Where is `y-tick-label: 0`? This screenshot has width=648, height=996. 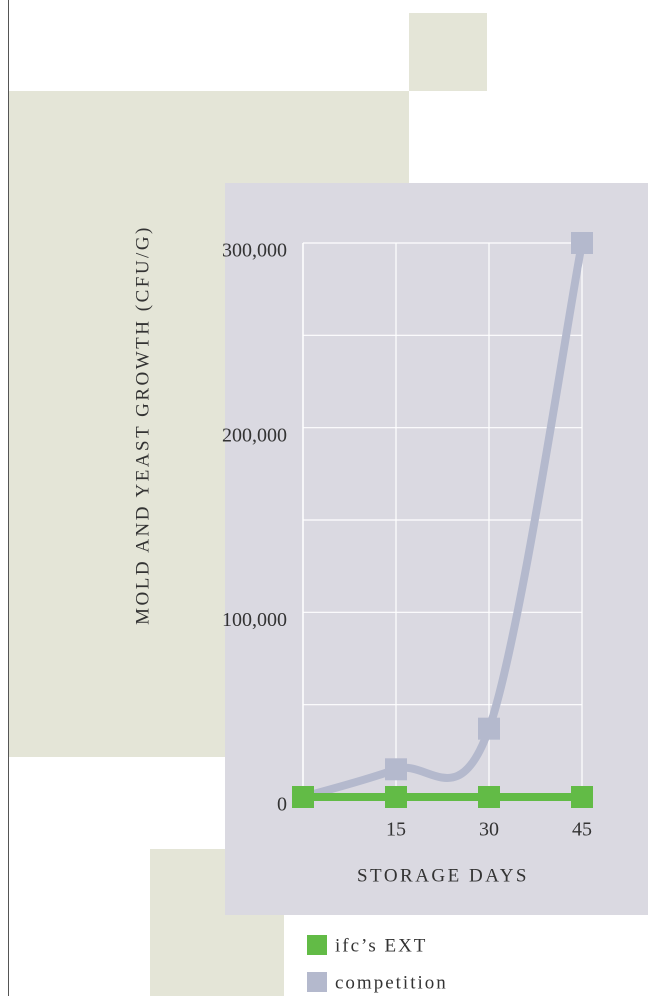 y-tick-label: 0 is located at coordinates (282, 805).